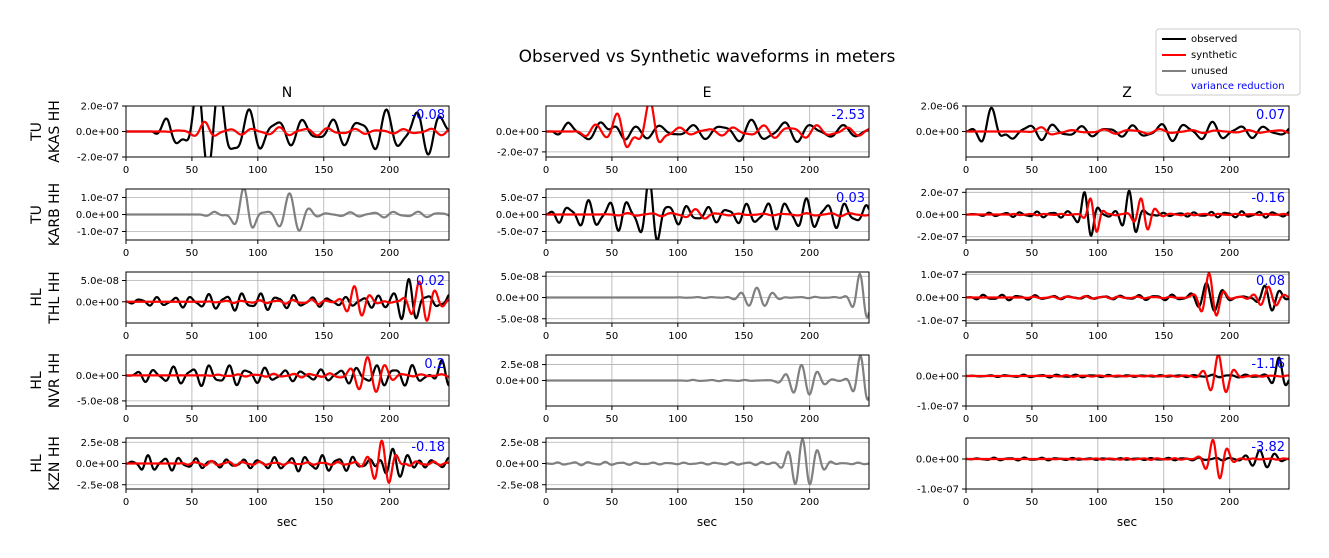 This screenshot has height=558, width=1329. I want to click on panel-hl-nvr-hh-e: 0 50 100 150 200 2.5e-08 0.0e+00, so click(683, 389).